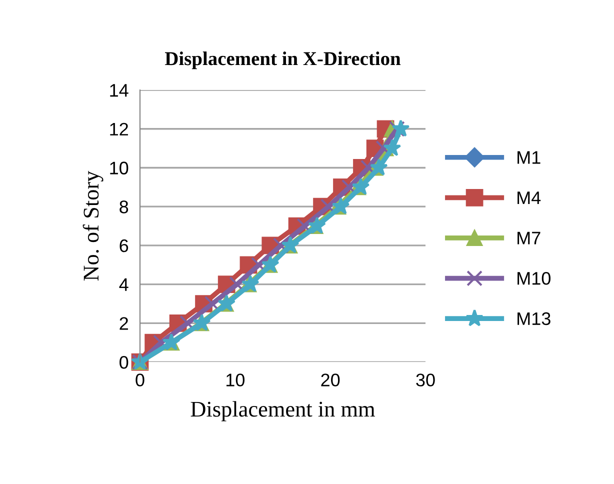 This screenshot has height=484, width=614. Describe the element at coordinates (534, 278) in the screenshot. I see `legend-label: M10` at that location.